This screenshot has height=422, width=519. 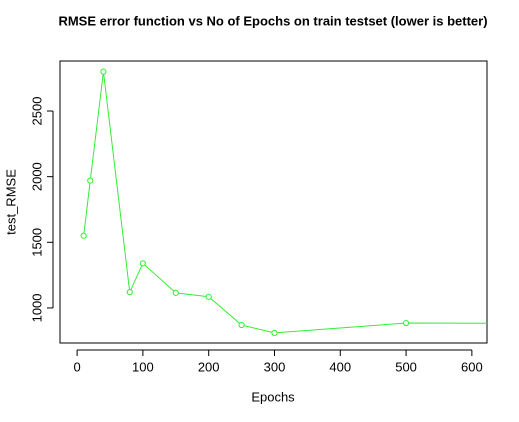 I want to click on x-tick-label: 400, so click(x=340, y=366).